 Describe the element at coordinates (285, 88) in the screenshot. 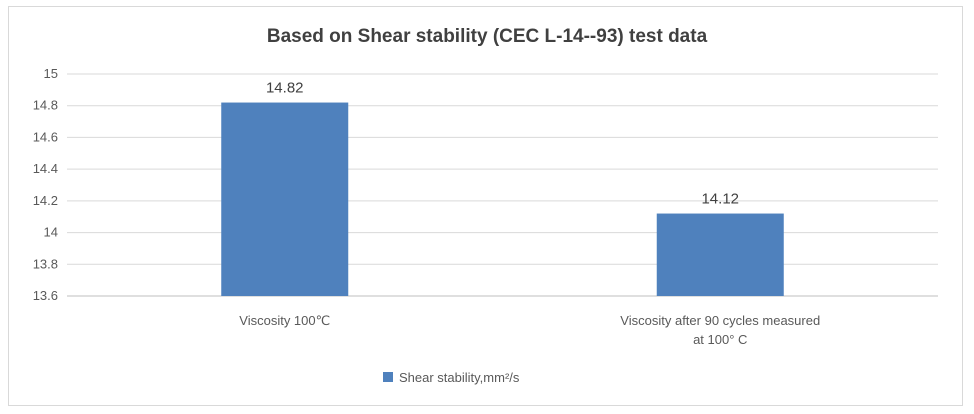

I see `data-label: 14.82` at that location.